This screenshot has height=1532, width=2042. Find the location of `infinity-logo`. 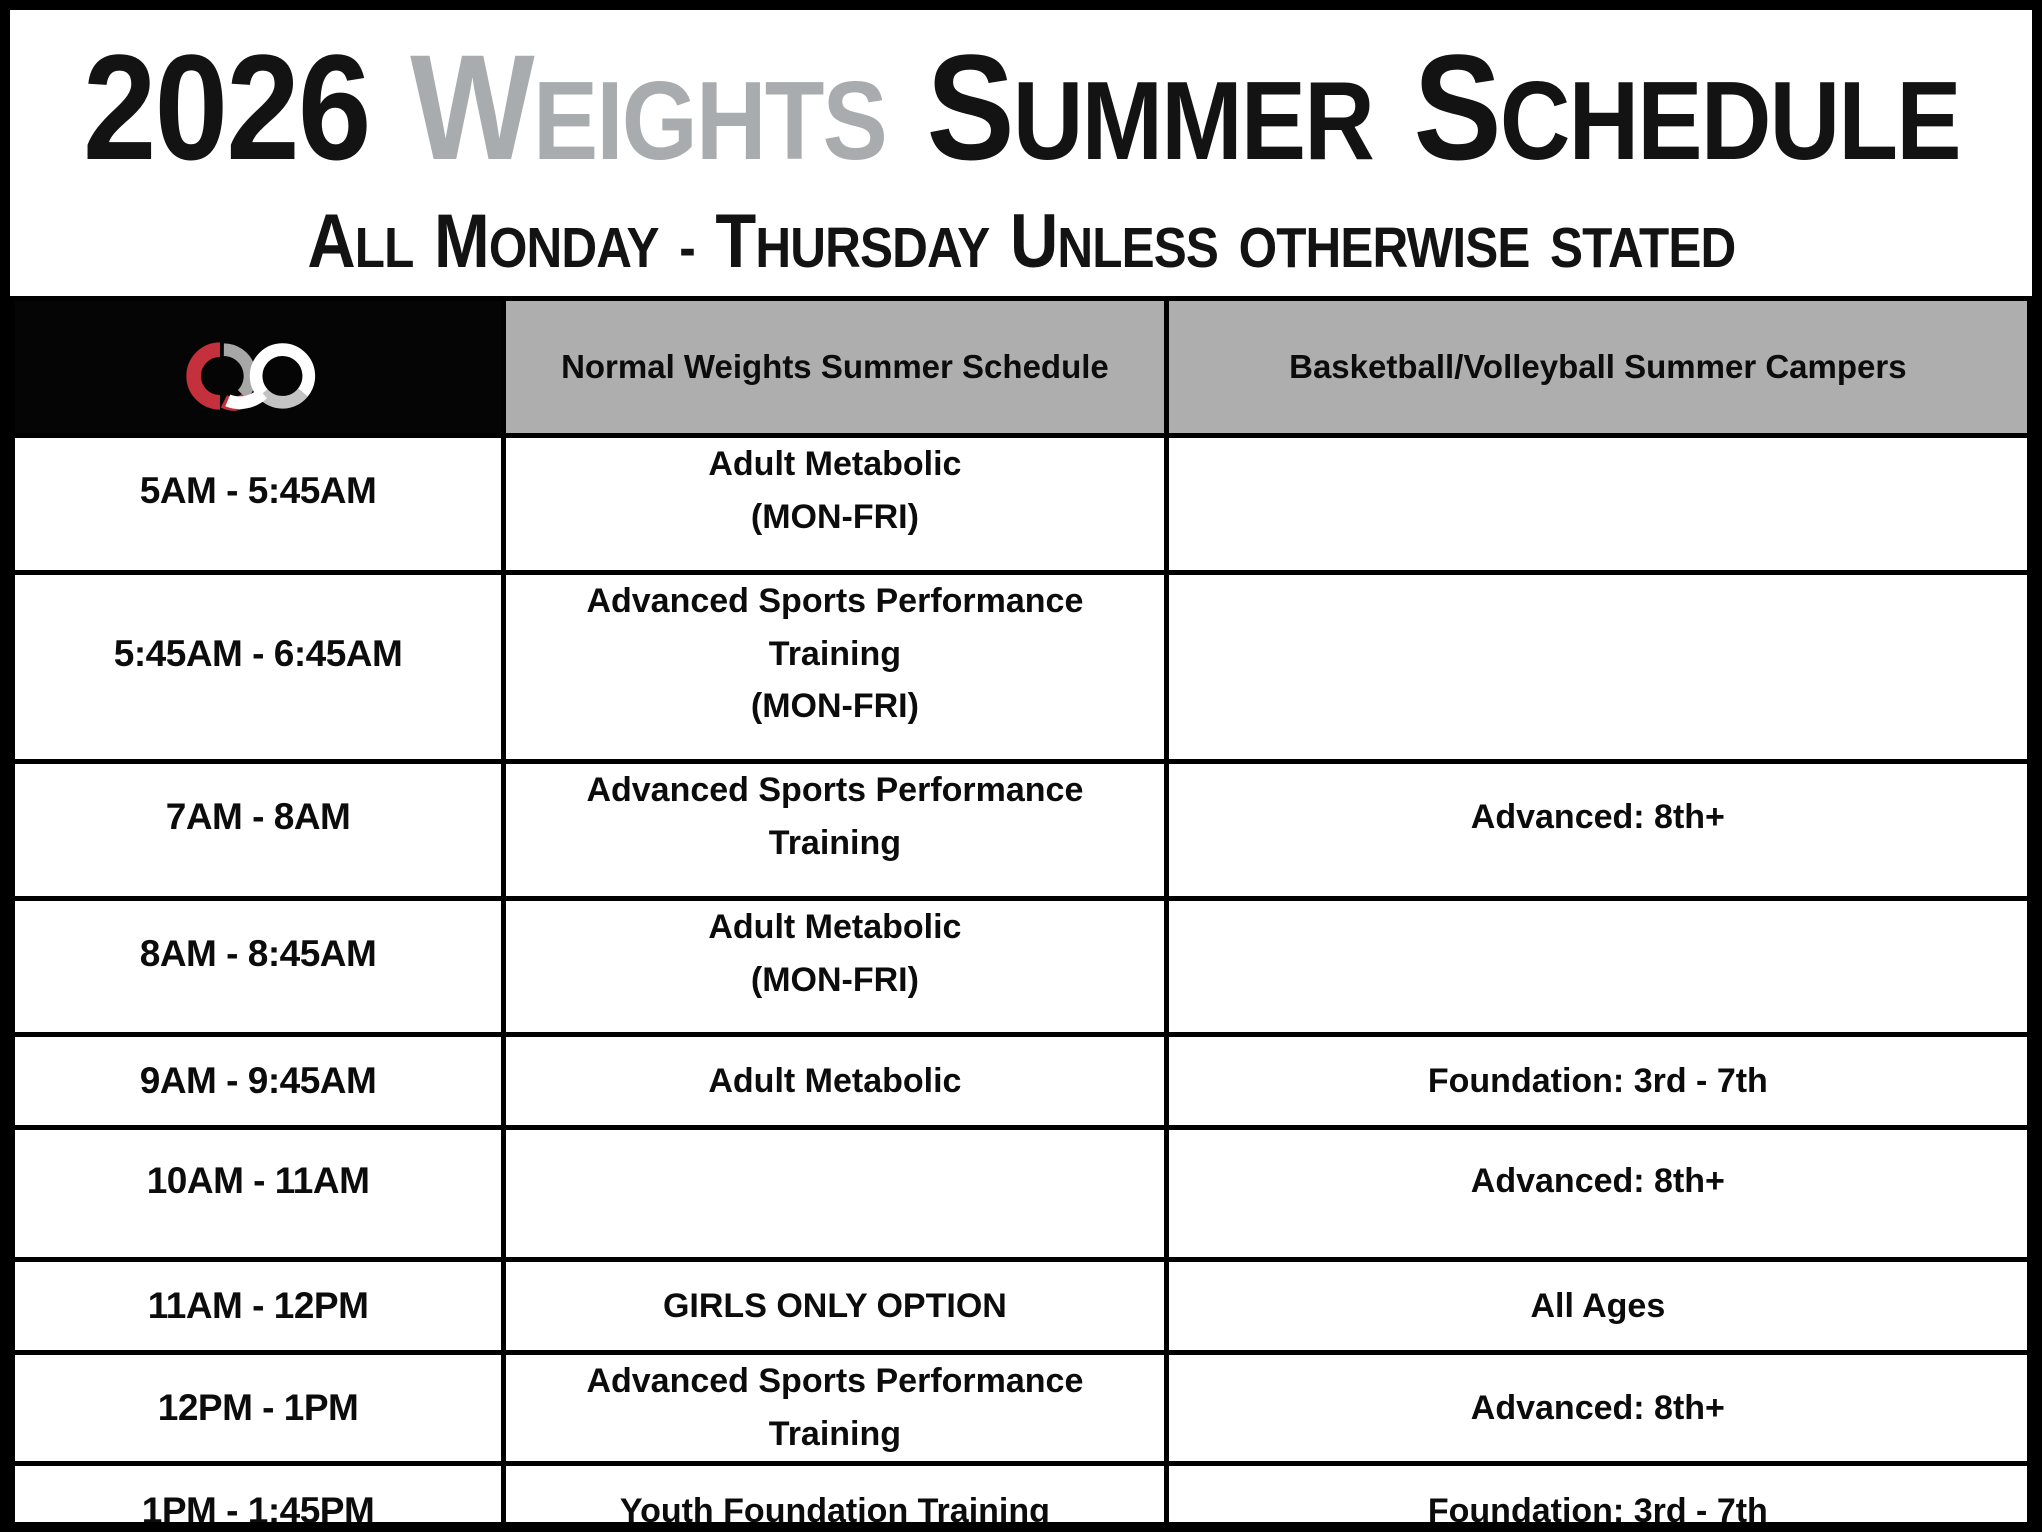

infinity-logo is located at coordinates (251, 376).